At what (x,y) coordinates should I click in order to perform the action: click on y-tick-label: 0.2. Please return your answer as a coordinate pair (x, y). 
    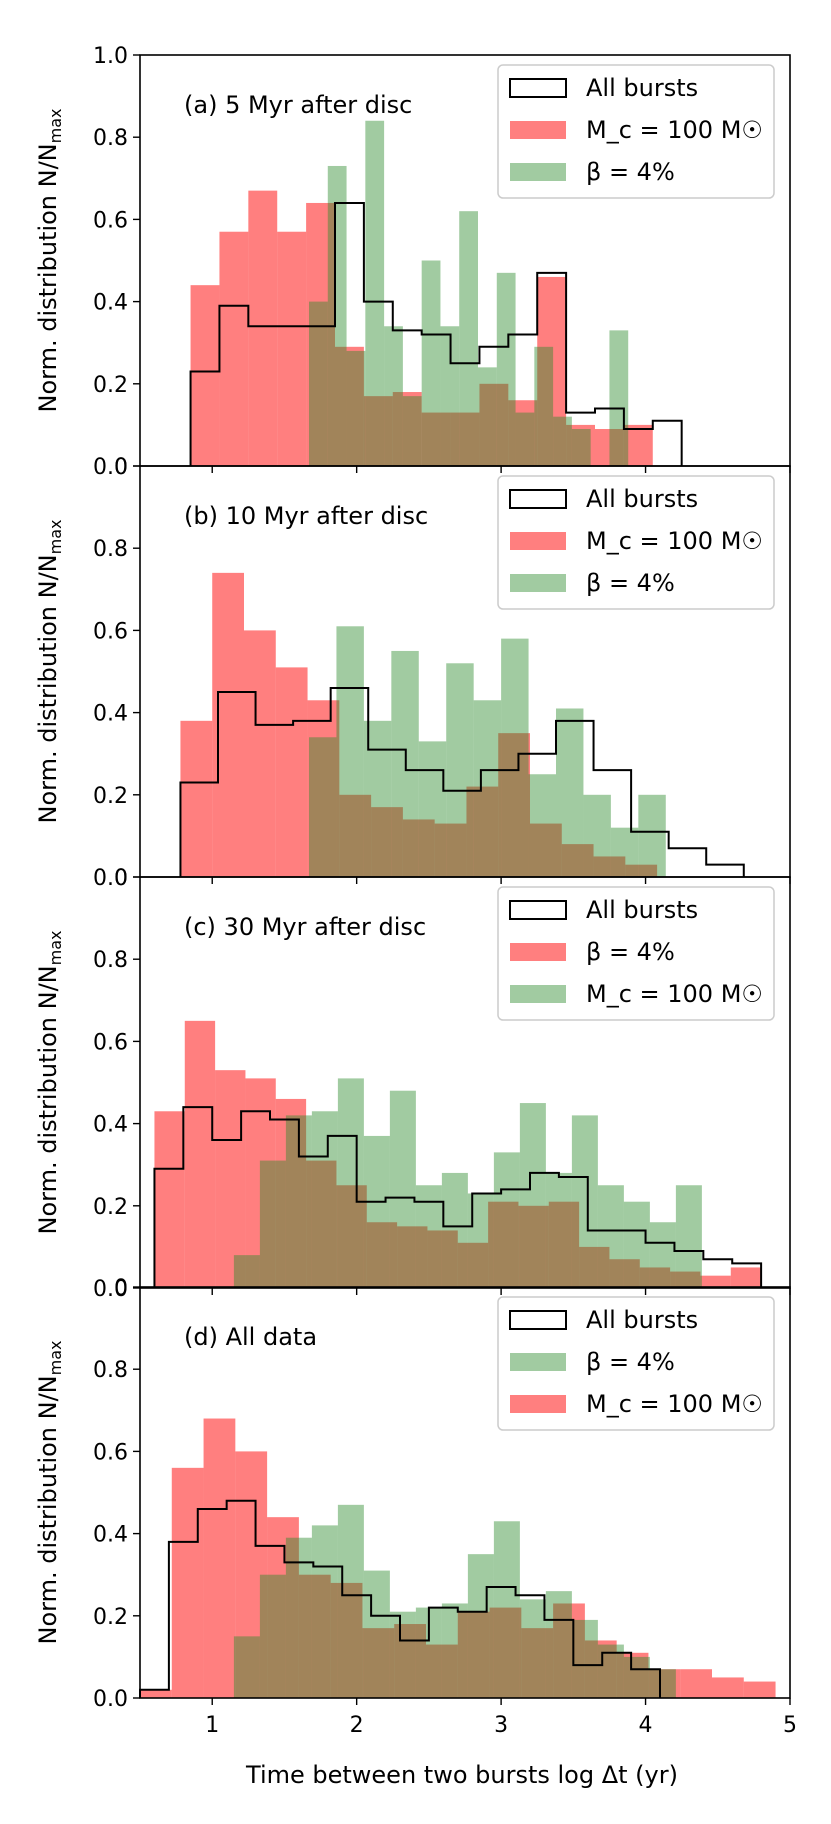
    Looking at the image, I should click on (110, 1207).